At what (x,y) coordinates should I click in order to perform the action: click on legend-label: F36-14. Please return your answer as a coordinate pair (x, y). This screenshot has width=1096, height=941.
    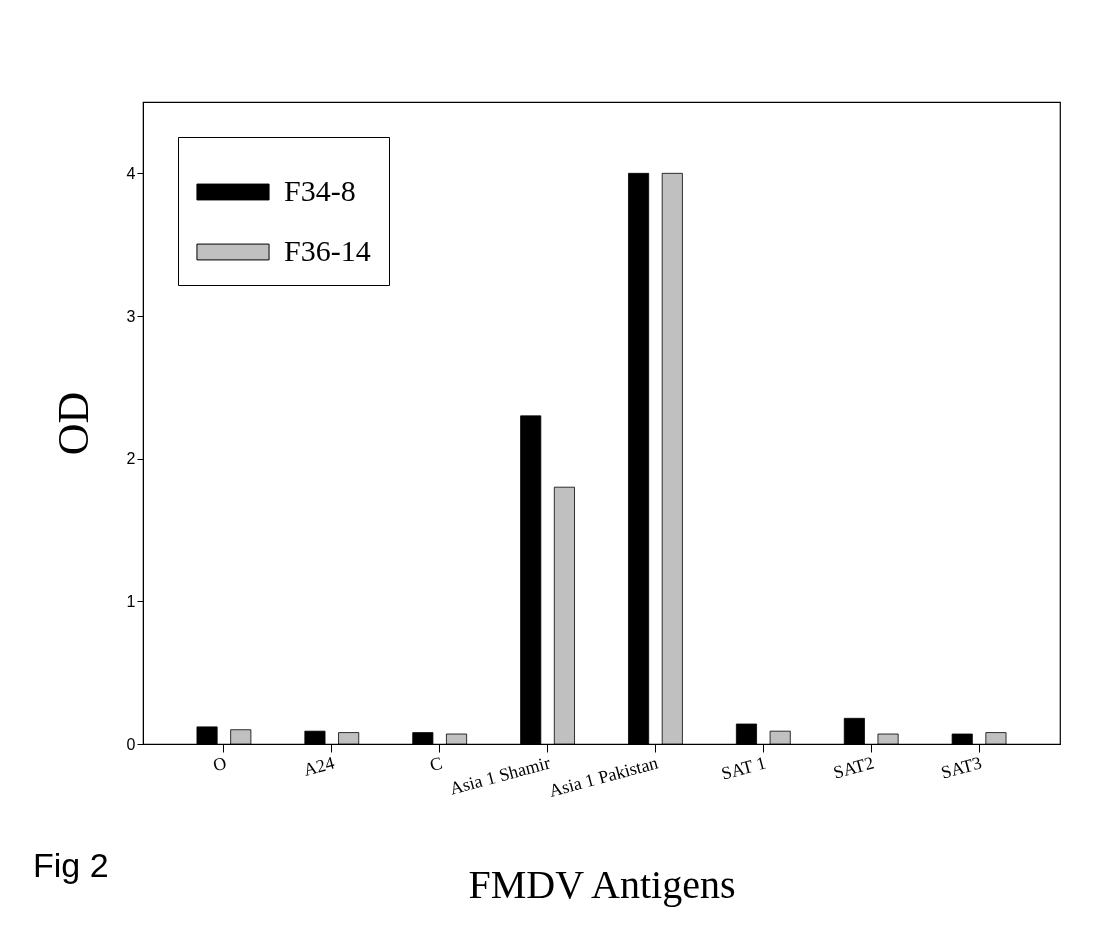
    Looking at the image, I should click on (327, 250).